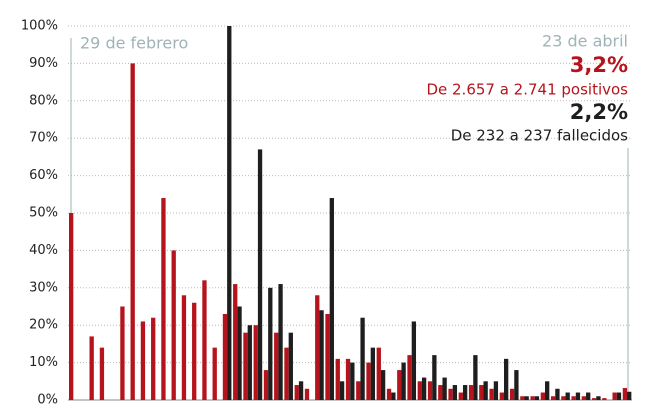  I want to click on y-tick-label: 20%, so click(43, 325).